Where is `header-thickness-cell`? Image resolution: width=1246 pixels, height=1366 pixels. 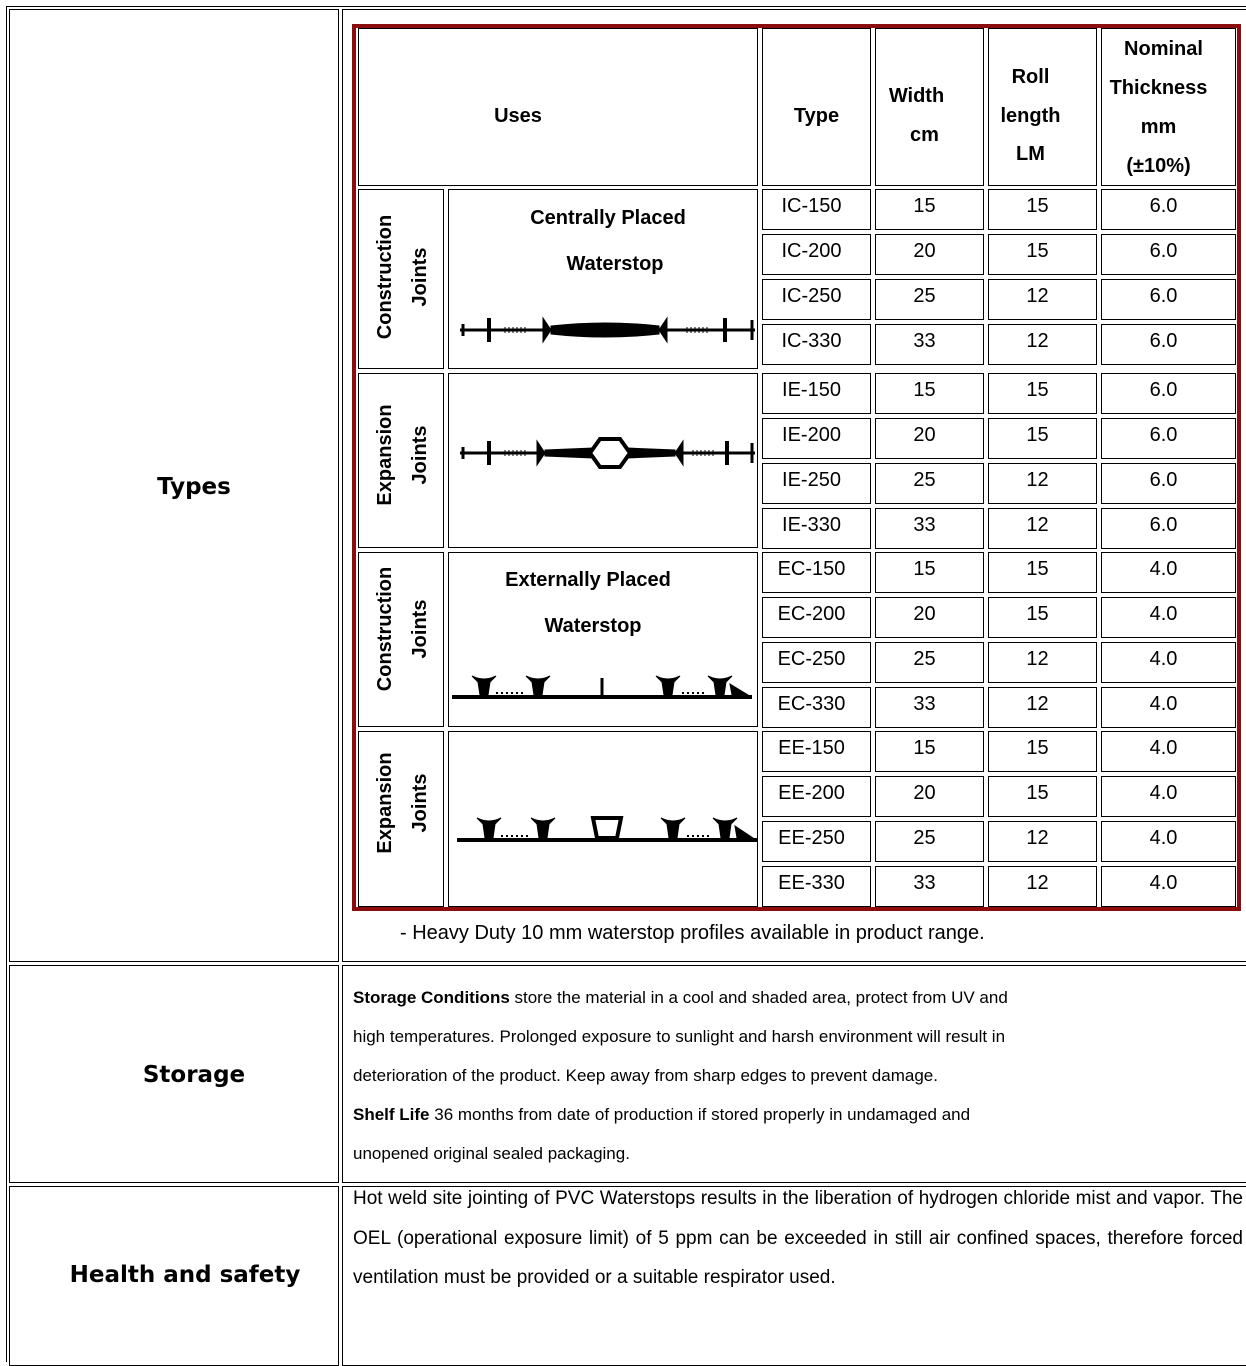
header-thickness-cell is located at coordinates (1168, 107).